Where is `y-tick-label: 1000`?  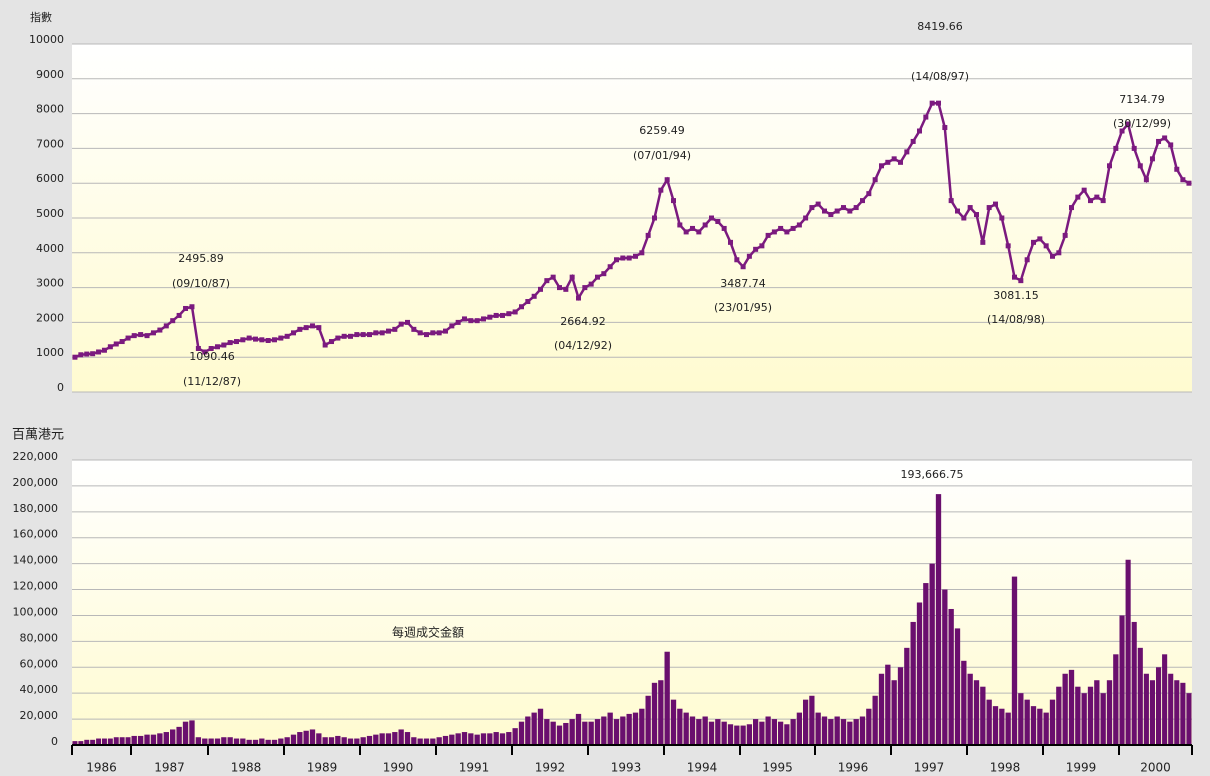
y-tick-label: 1000 is located at coordinates (50, 352).